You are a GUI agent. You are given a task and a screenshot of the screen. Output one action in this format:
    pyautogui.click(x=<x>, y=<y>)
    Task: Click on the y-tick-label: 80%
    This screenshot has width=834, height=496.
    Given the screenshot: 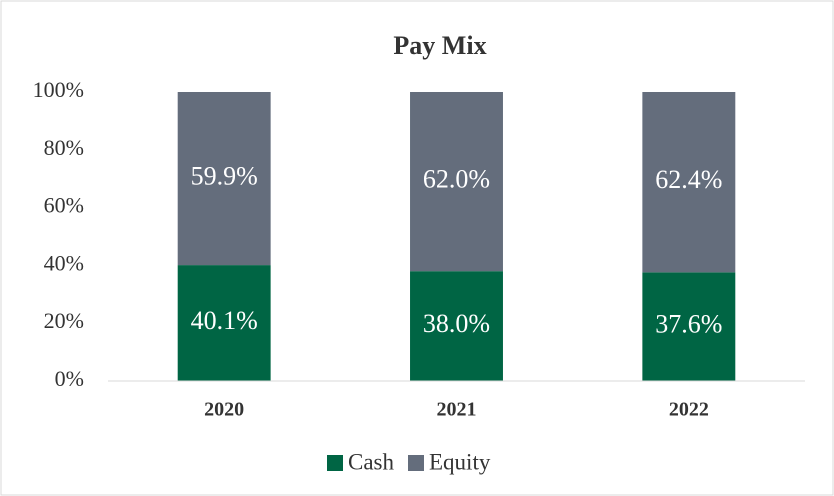 What is the action you would take?
    pyautogui.click(x=64, y=147)
    